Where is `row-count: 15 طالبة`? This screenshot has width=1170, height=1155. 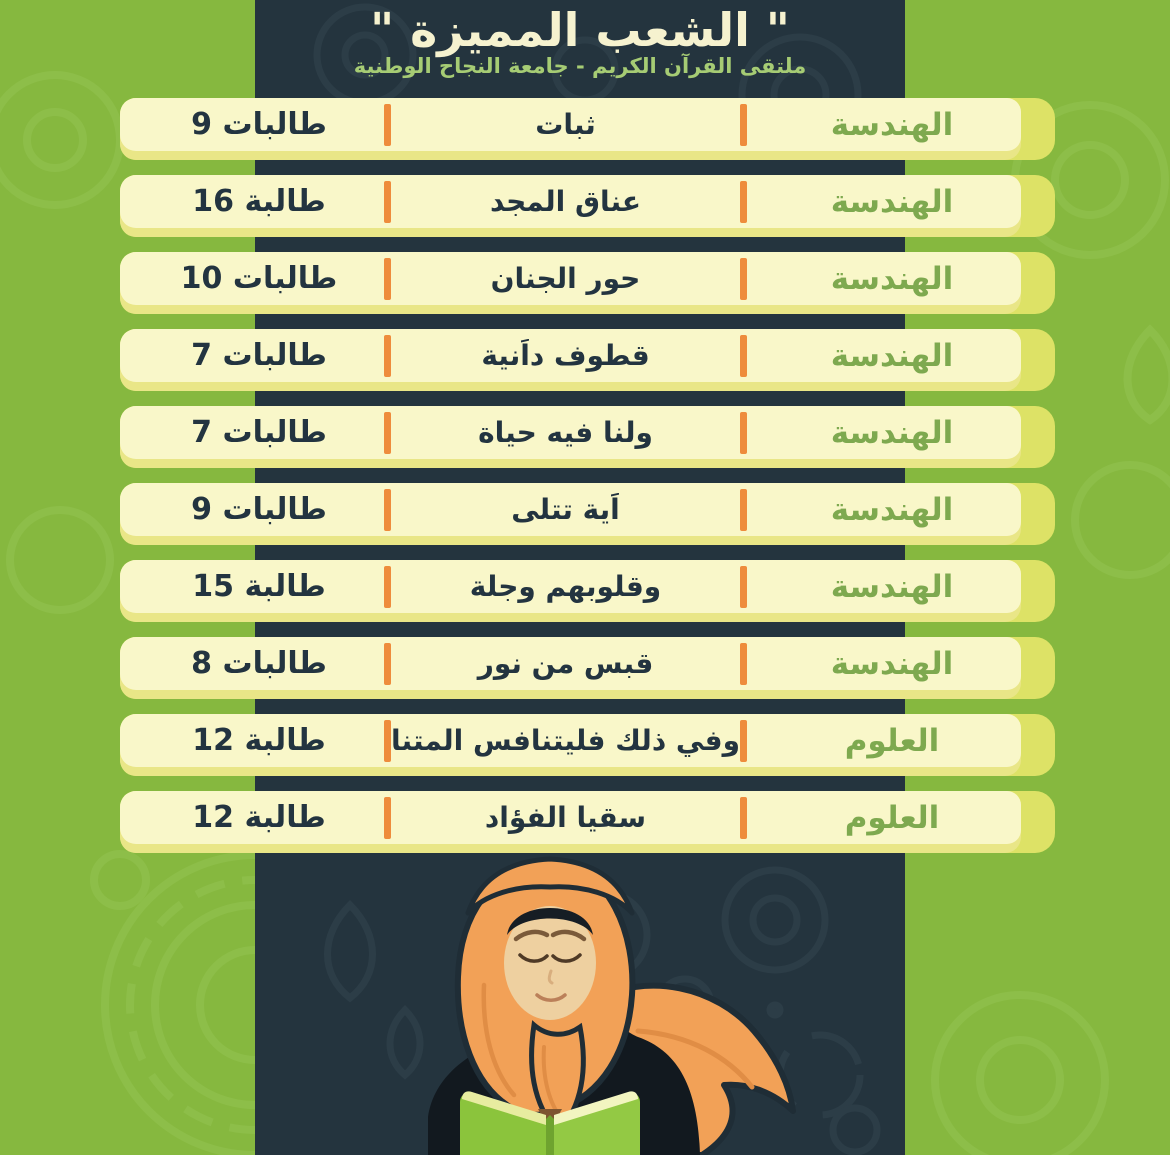
row-count: 15 طالبة is located at coordinates (259, 586).